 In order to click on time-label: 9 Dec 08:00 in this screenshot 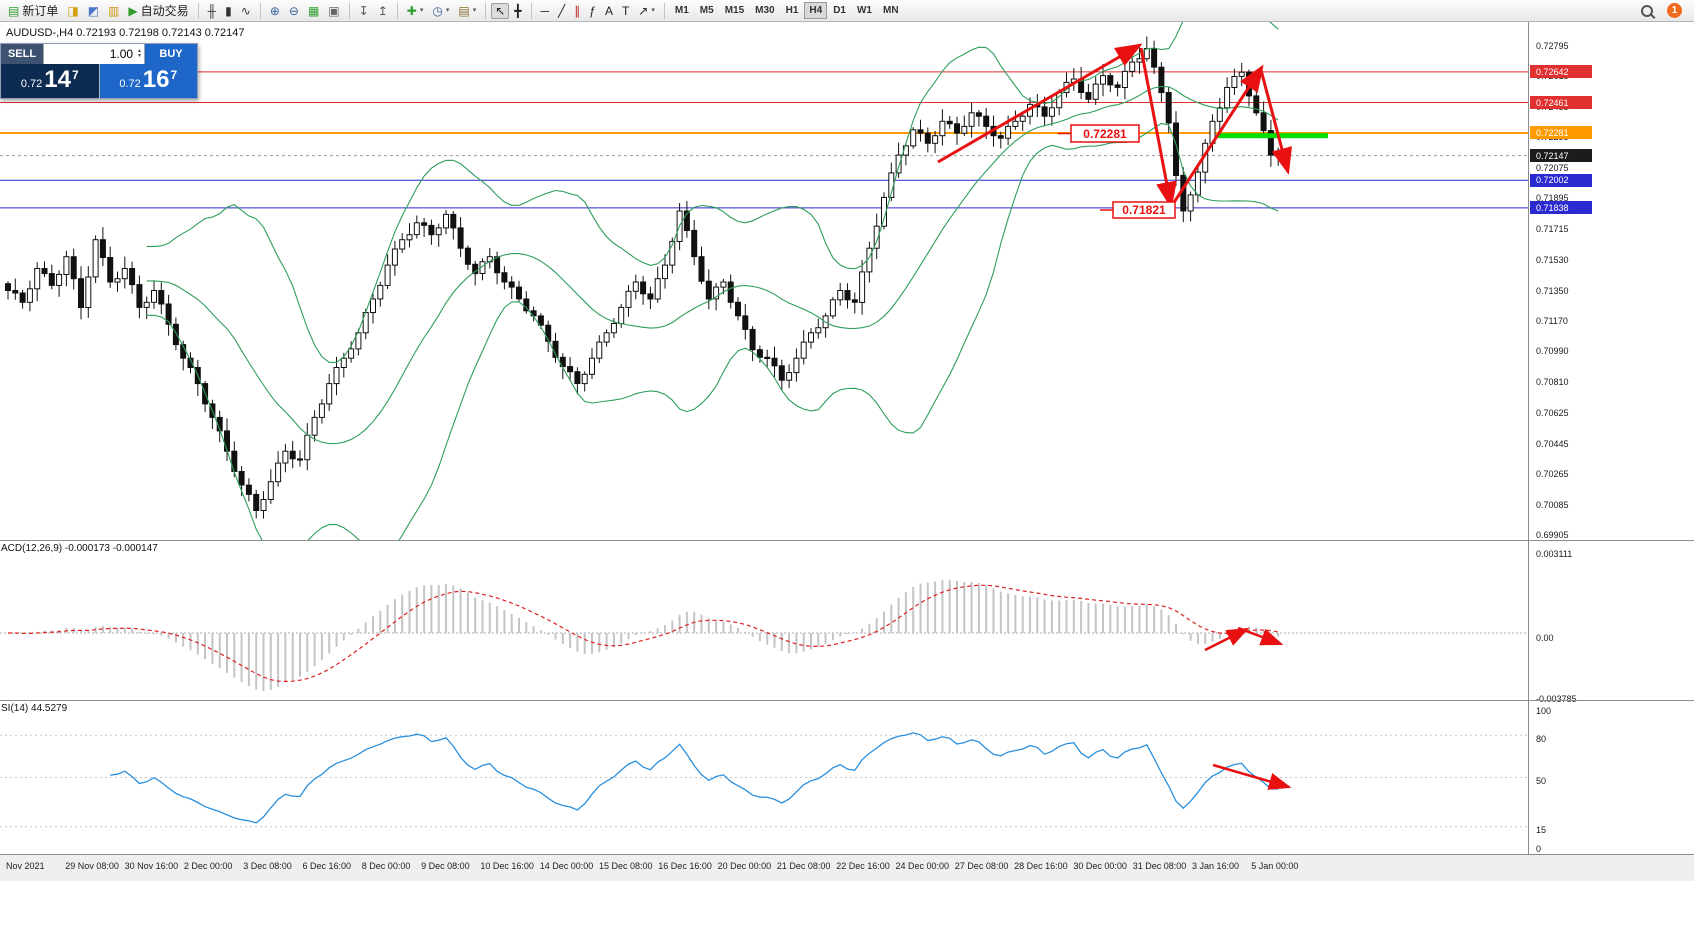, I will do `click(445, 866)`.